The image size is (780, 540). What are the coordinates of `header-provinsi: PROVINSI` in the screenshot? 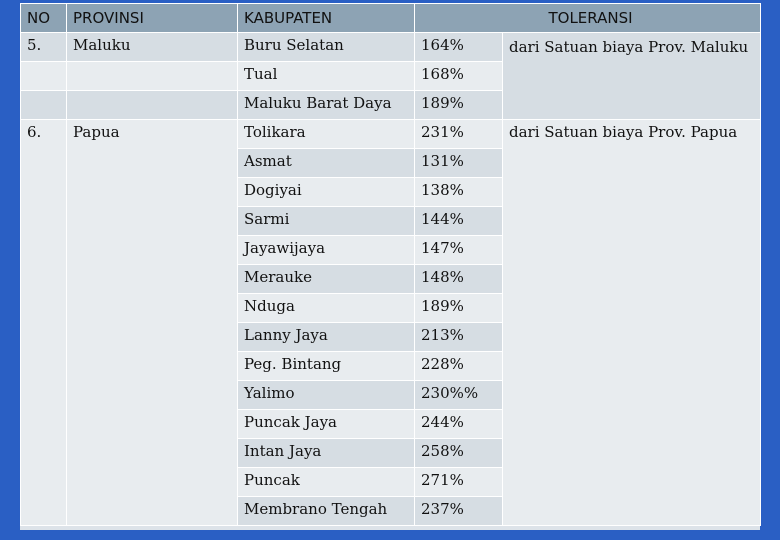 It's located at (152, 18).